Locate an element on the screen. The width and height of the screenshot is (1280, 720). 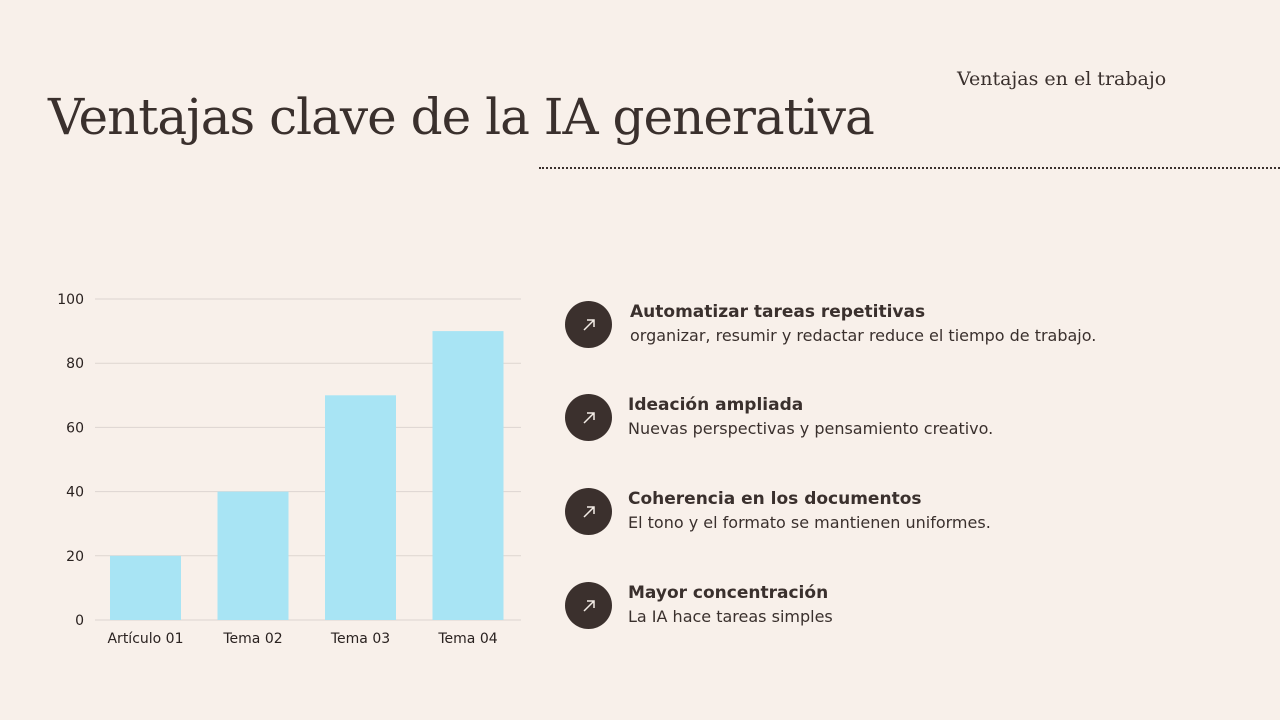
x-tick-label: Artículo 01 is located at coordinates (145, 639).